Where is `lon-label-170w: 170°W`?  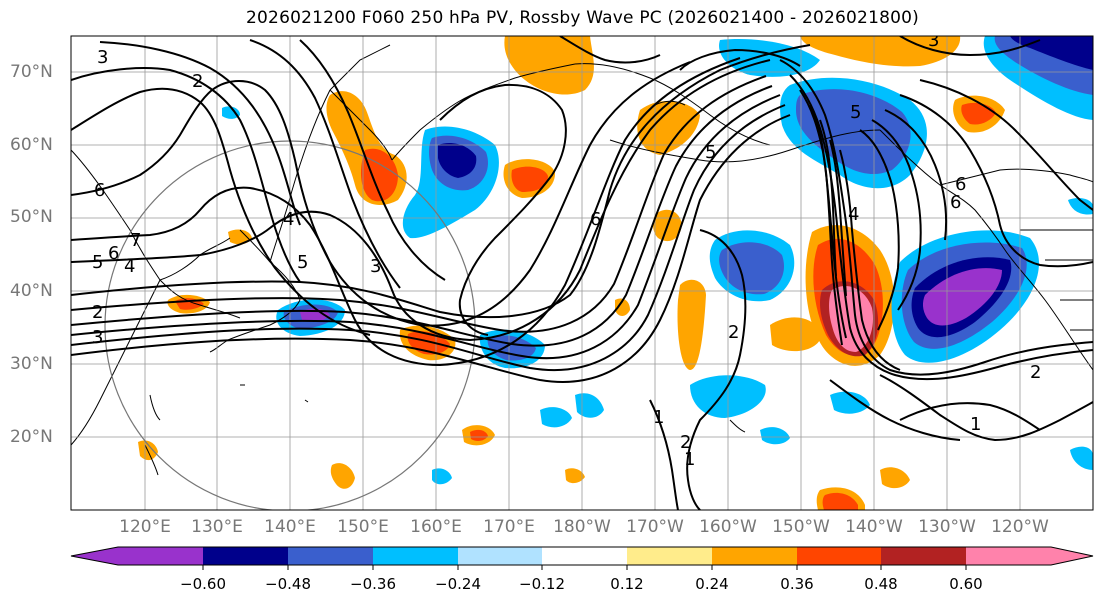
lon-label-170w: 170°W is located at coordinates (655, 527).